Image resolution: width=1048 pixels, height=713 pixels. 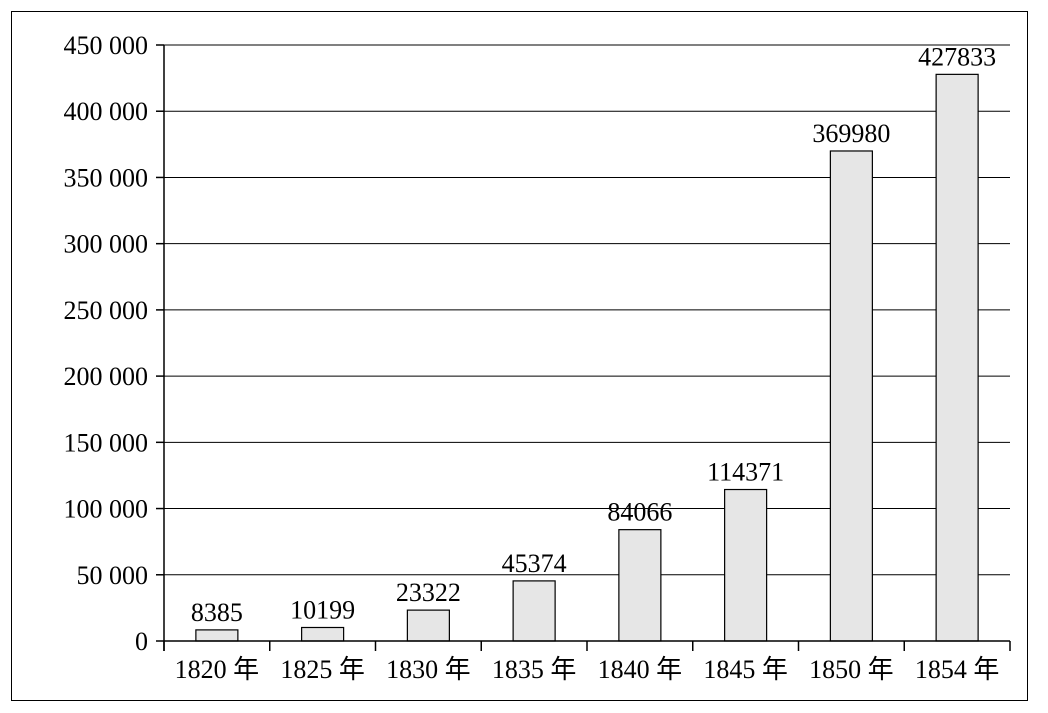 What do you see at coordinates (106, 310) in the screenshot?
I see `y-tick-label: 250 000` at bounding box center [106, 310].